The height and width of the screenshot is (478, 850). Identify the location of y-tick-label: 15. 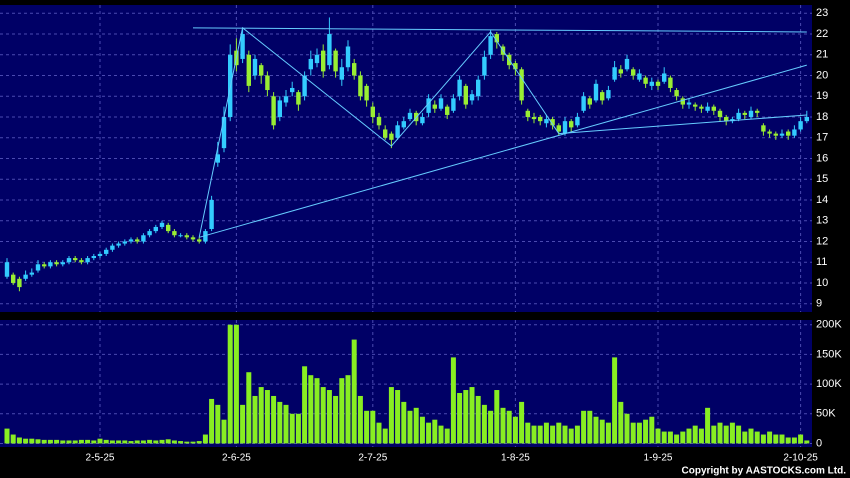
(822, 179).